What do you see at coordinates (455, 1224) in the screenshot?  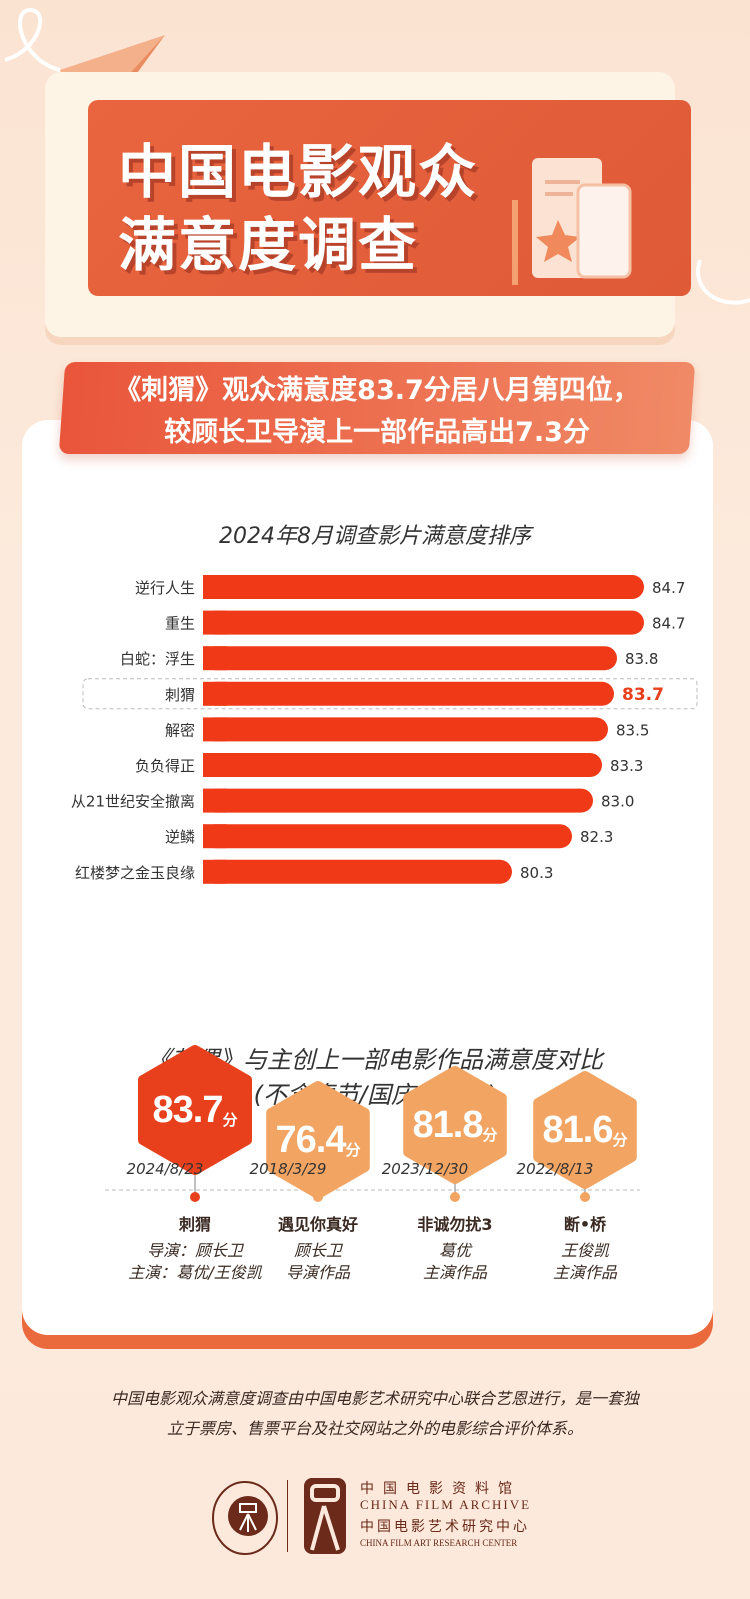 I see `film-name: 非诚勿扰3` at bounding box center [455, 1224].